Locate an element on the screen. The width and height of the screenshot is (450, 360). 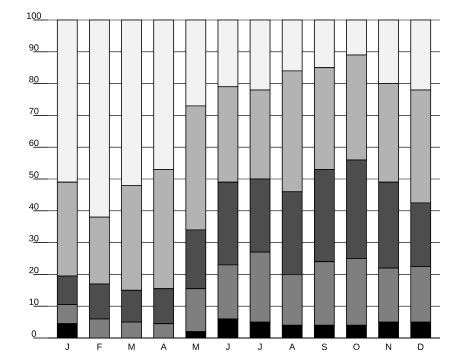
y-tick-label: 0 is located at coordinates (34, 333).